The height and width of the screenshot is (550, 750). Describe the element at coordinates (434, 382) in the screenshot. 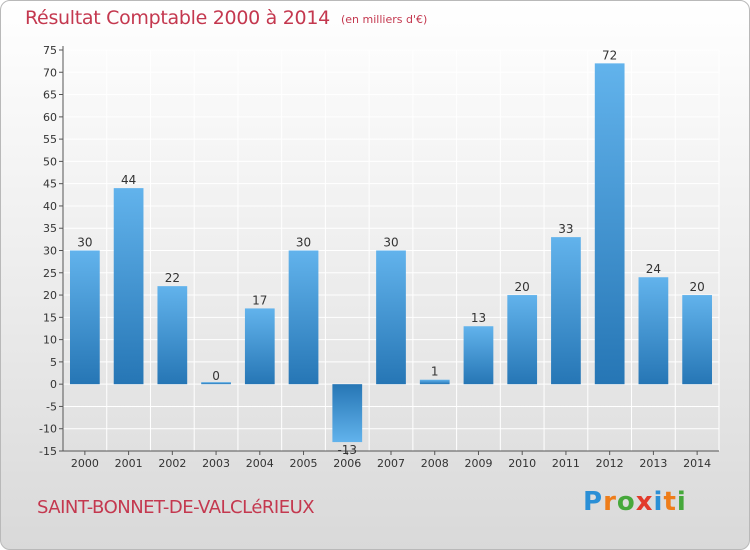

I see `bar-2008` at that location.